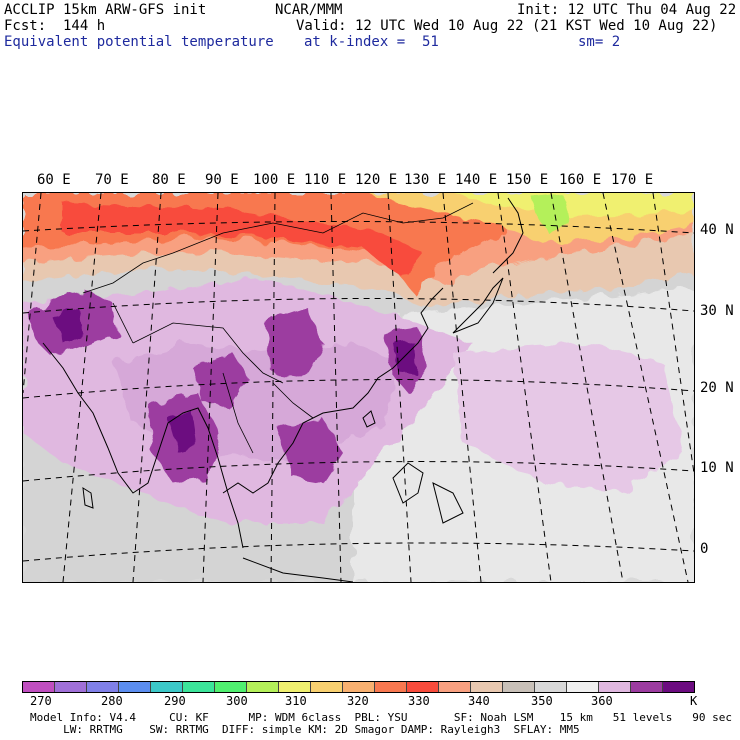  What do you see at coordinates (479, 701) in the screenshot?
I see `colorbar-label-7: 340` at bounding box center [479, 701].